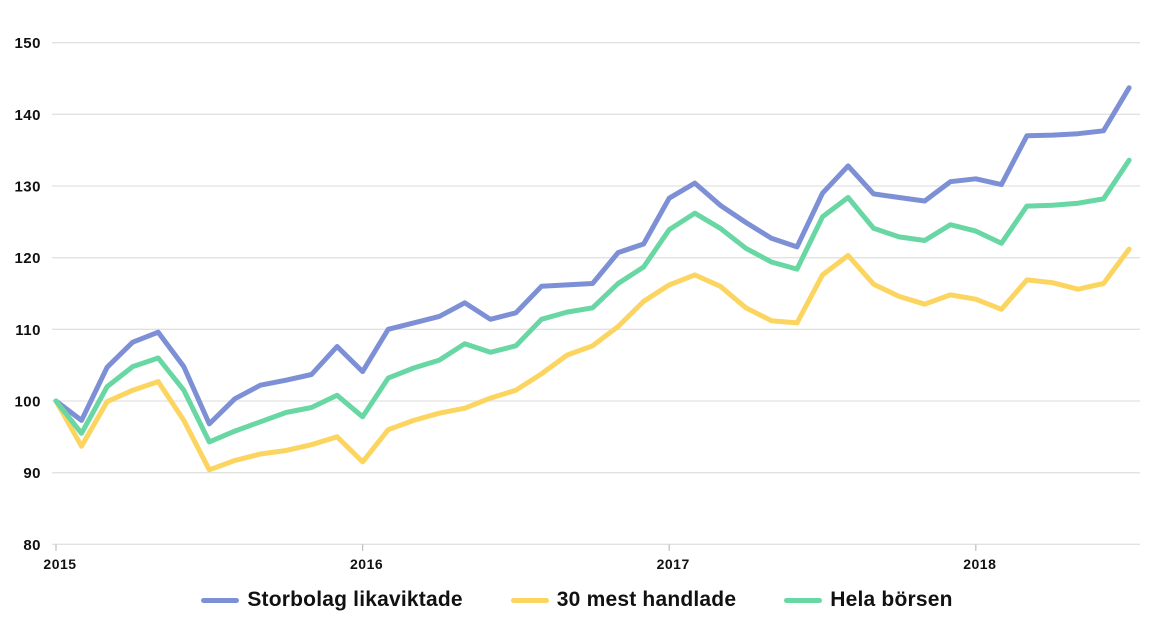 This screenshot has width=1154, height=628. What do you see at coordinates (646, 599) in the screenshot?
I see `legend-label: 30 mest handlade` at bounding box center [646, 599].